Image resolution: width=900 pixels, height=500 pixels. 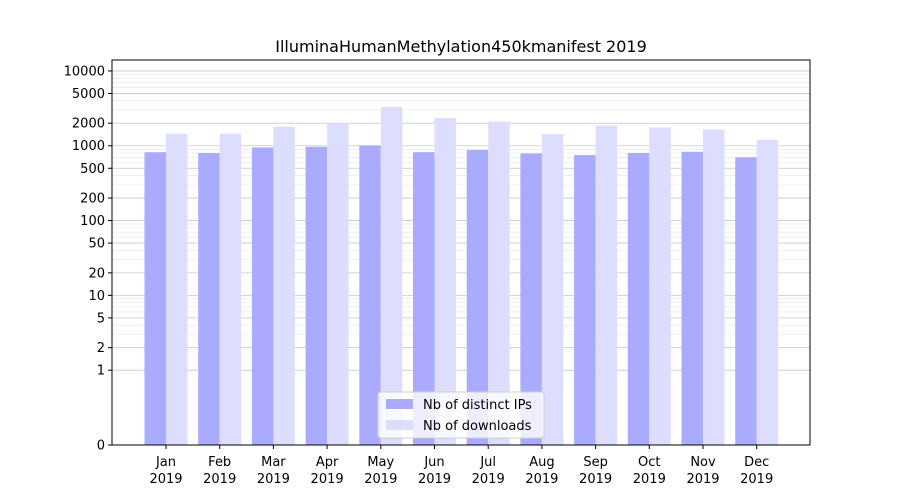 I want to click on legend-label: Nb of downloads, so click(x=477, y=426).